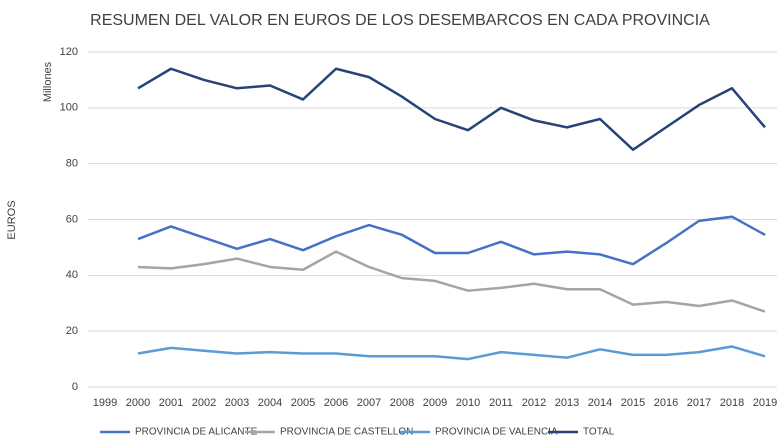 The height and width of the screenshot is (439, 777). I want to click on x-tick-label: 2001, so click(171, 403).